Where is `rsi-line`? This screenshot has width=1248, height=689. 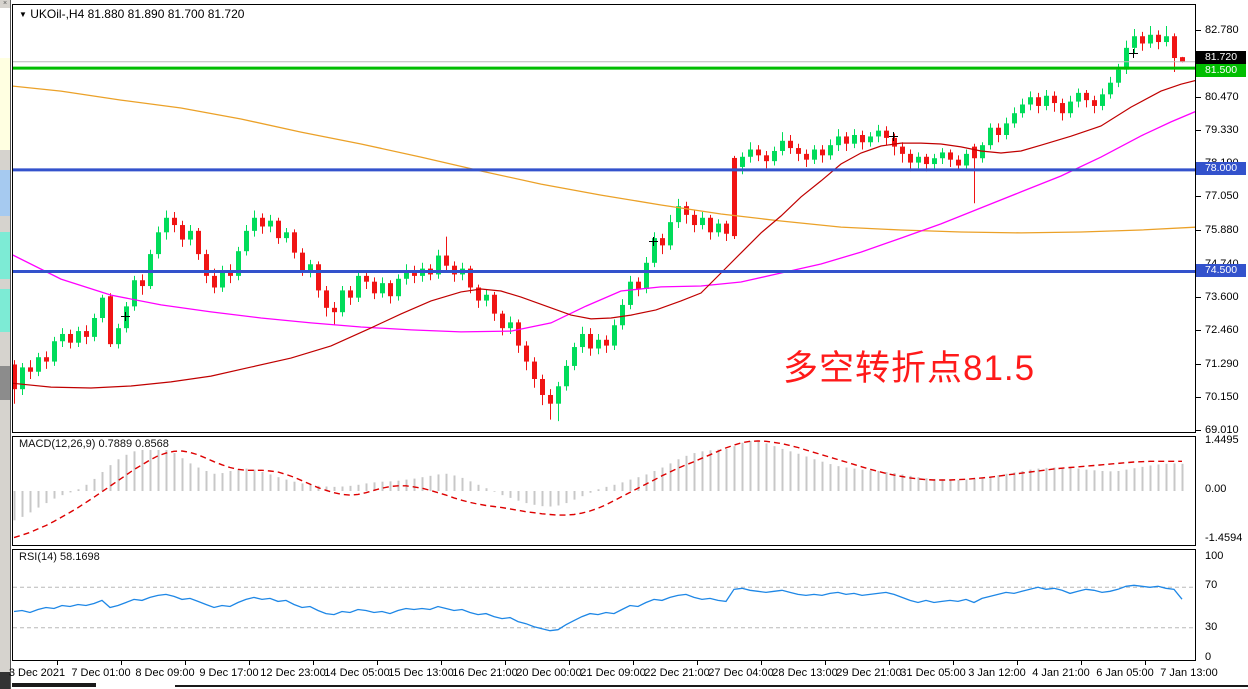
rsi-line is located at coordinates (598, 608).